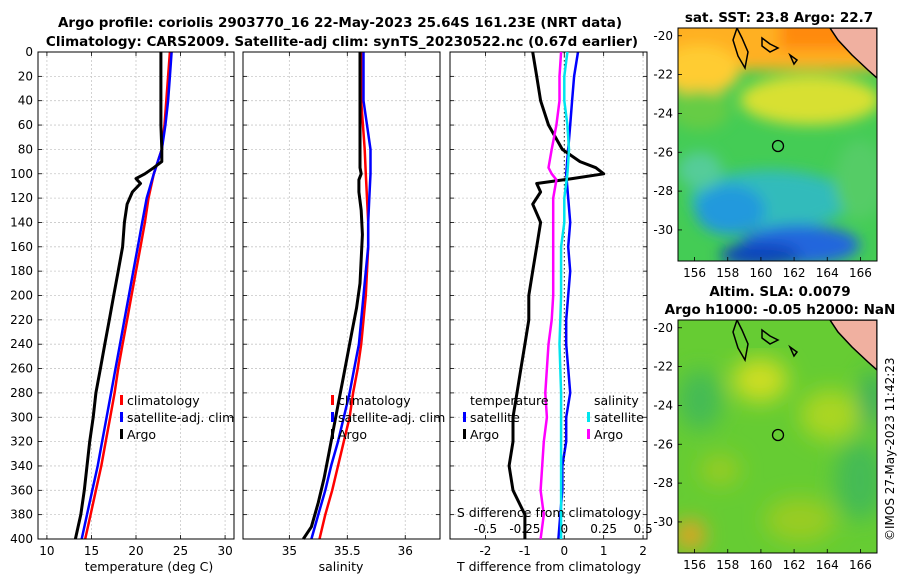 This screenshot has width=900, height=580. Describe the element at coordinates (21, 393) in the screenshot. I see `depth-tick-label: 280` at that location.